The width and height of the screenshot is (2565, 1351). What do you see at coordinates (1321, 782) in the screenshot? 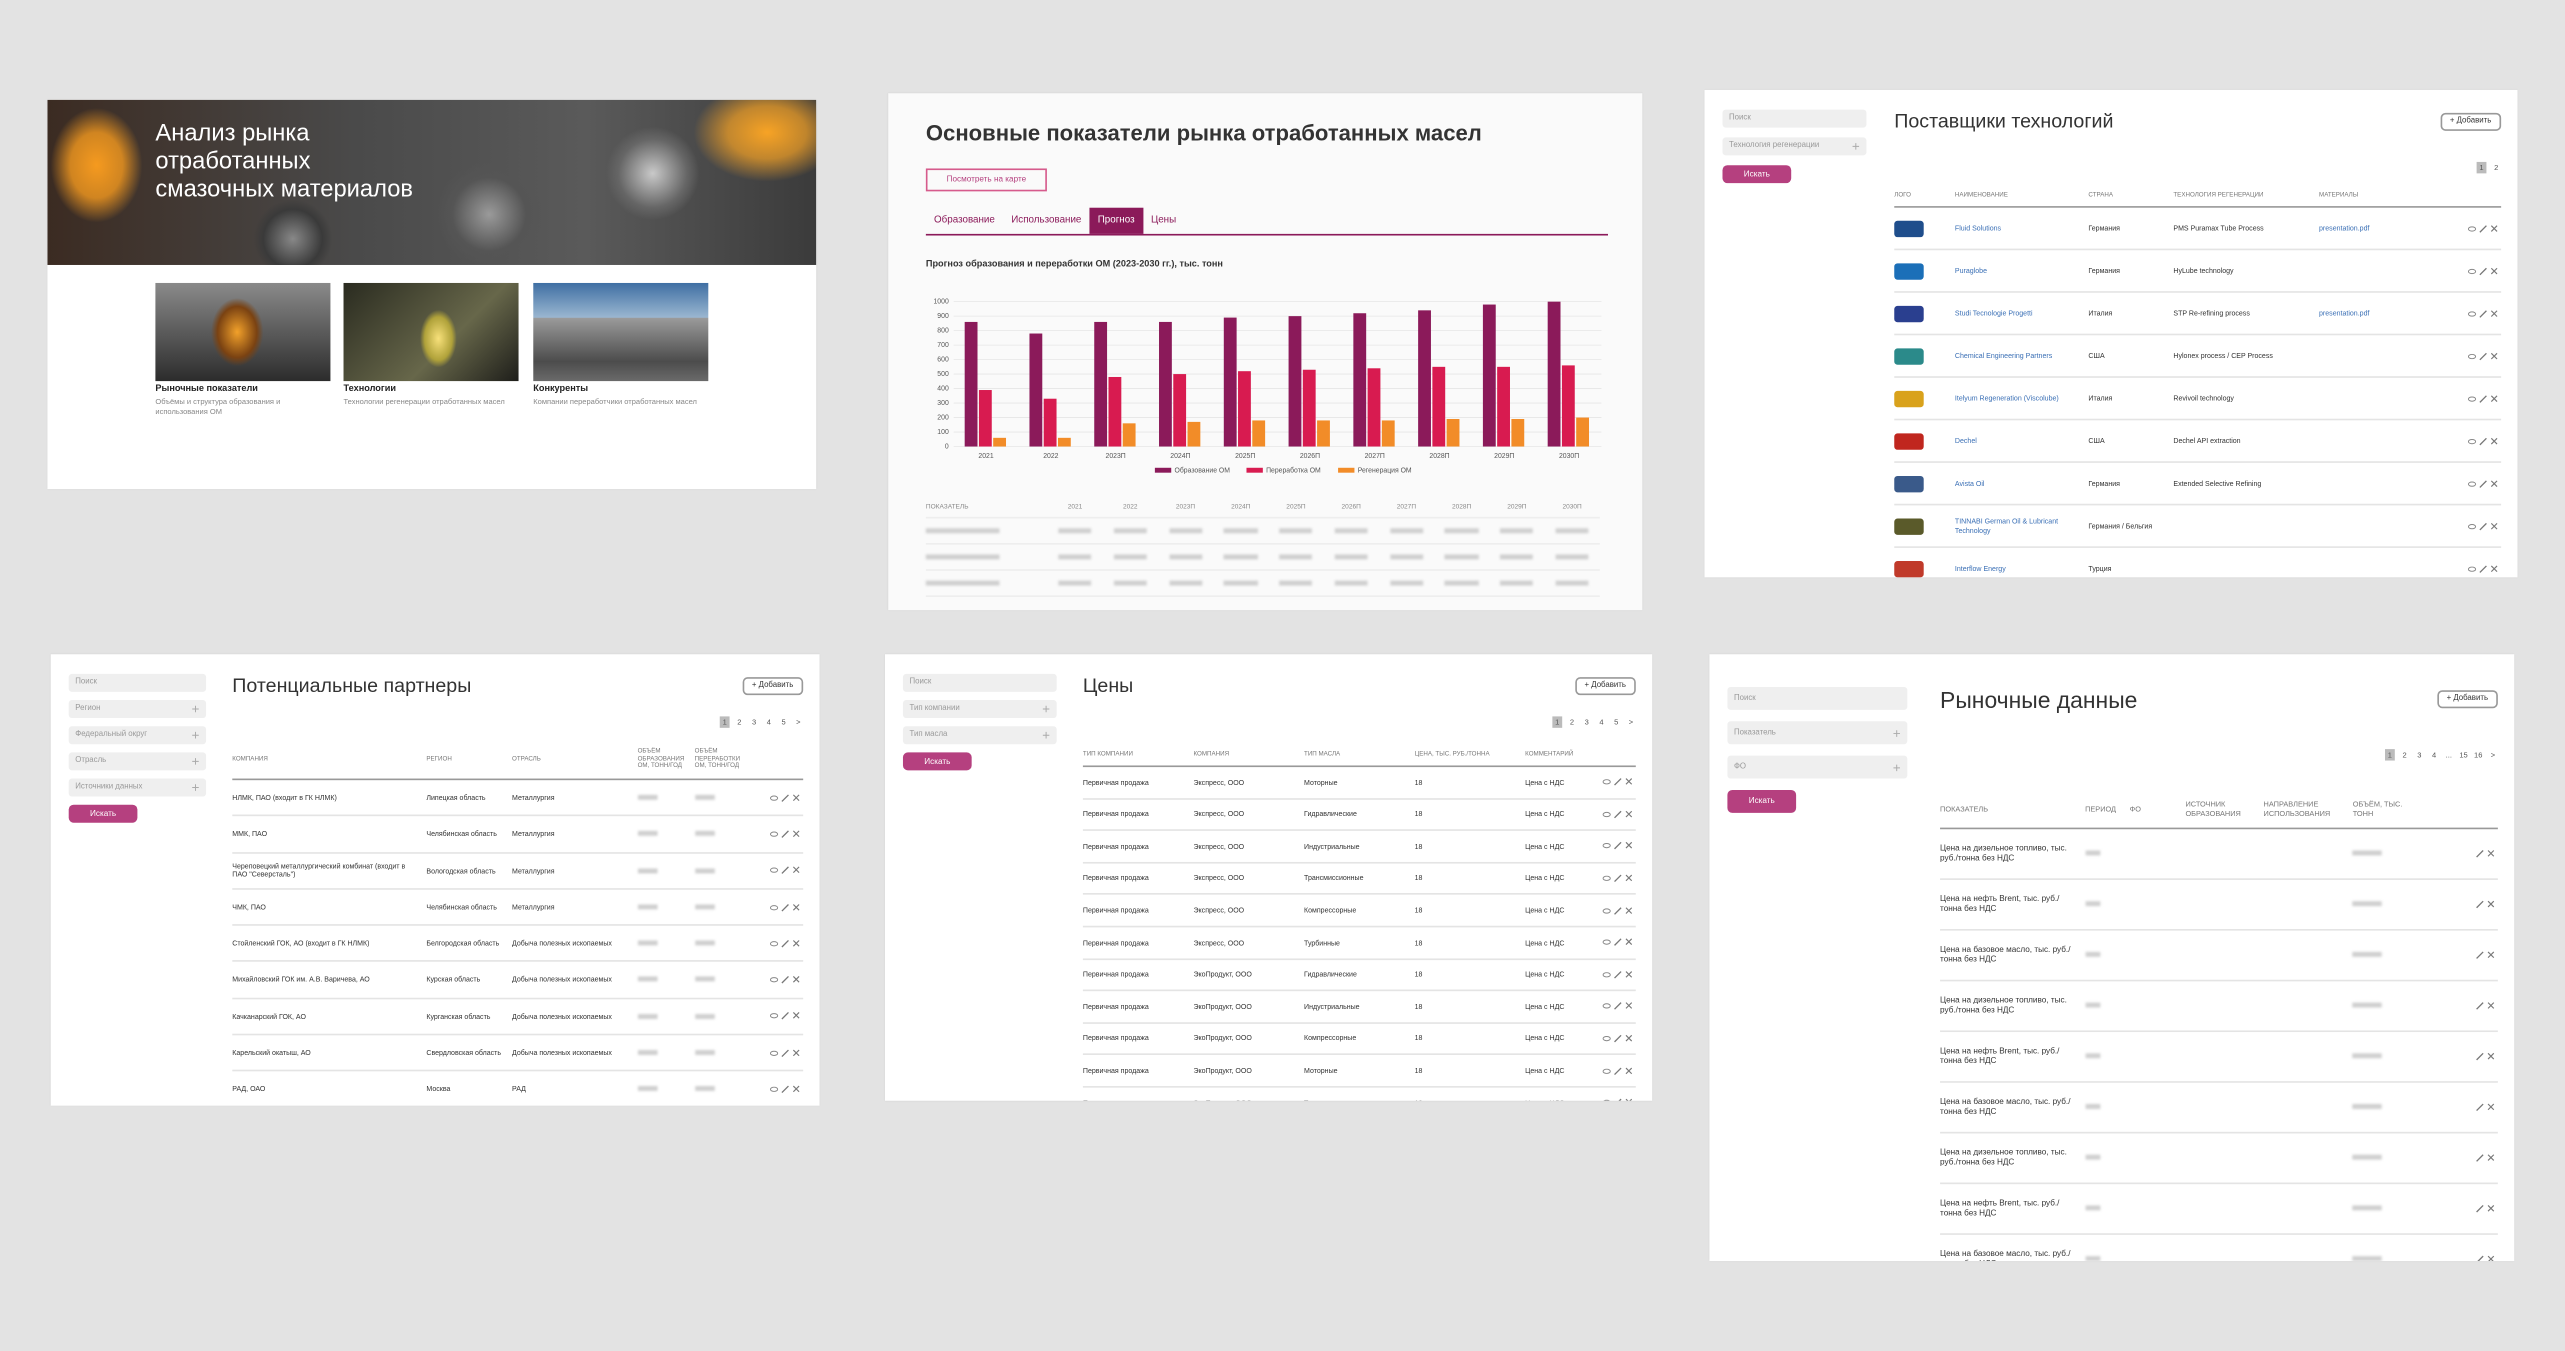
I see `cell-text: Моторные` at bounding box center [1321, 782].